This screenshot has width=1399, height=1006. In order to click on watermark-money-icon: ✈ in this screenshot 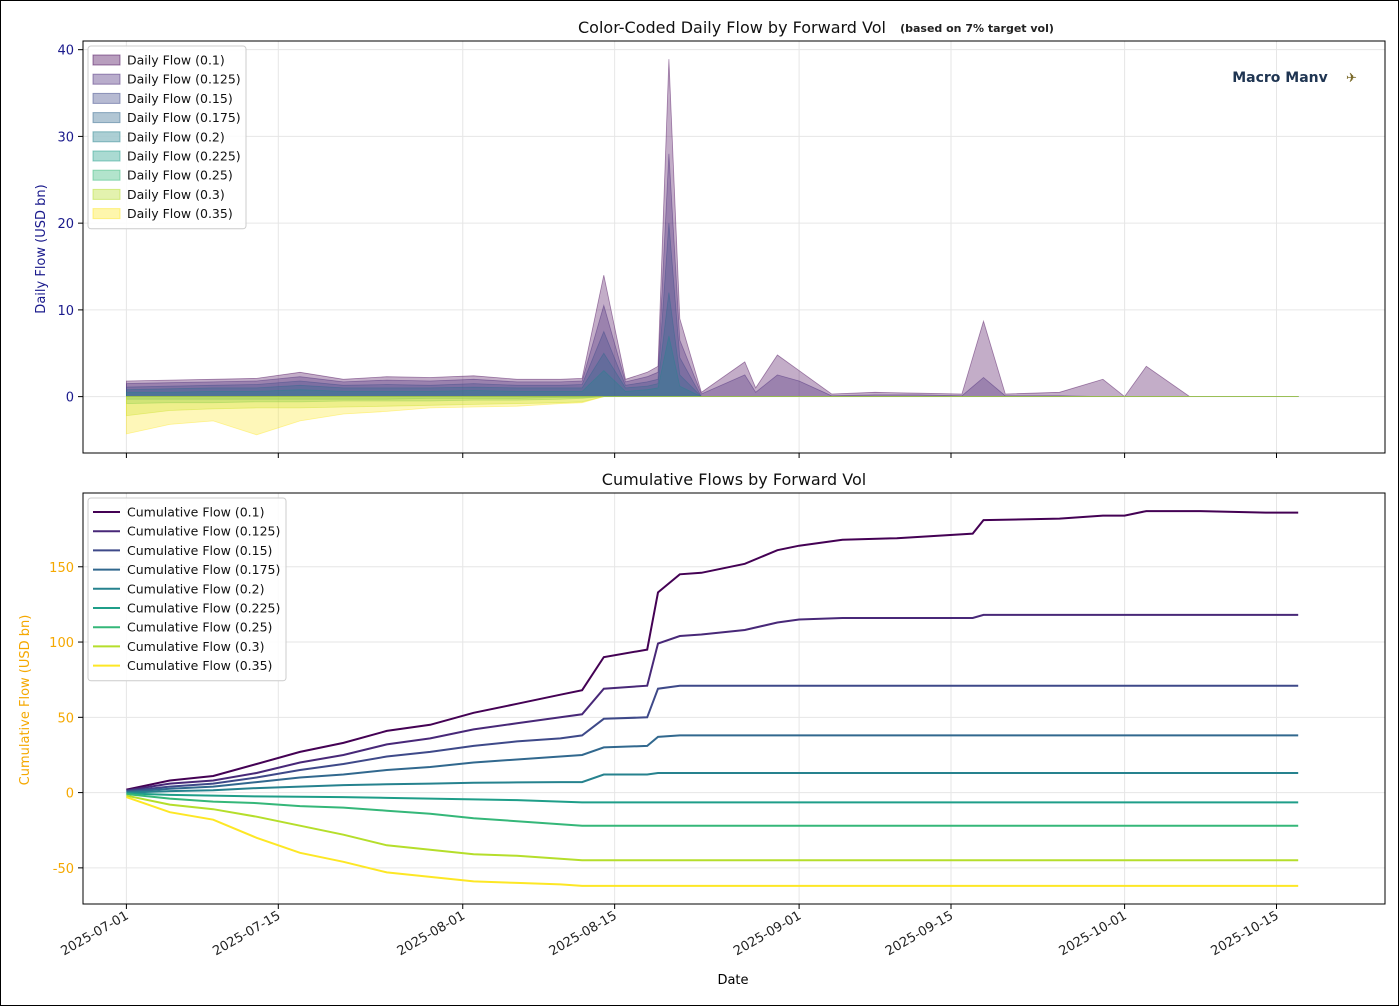, I will do `click(1351, 78)`.